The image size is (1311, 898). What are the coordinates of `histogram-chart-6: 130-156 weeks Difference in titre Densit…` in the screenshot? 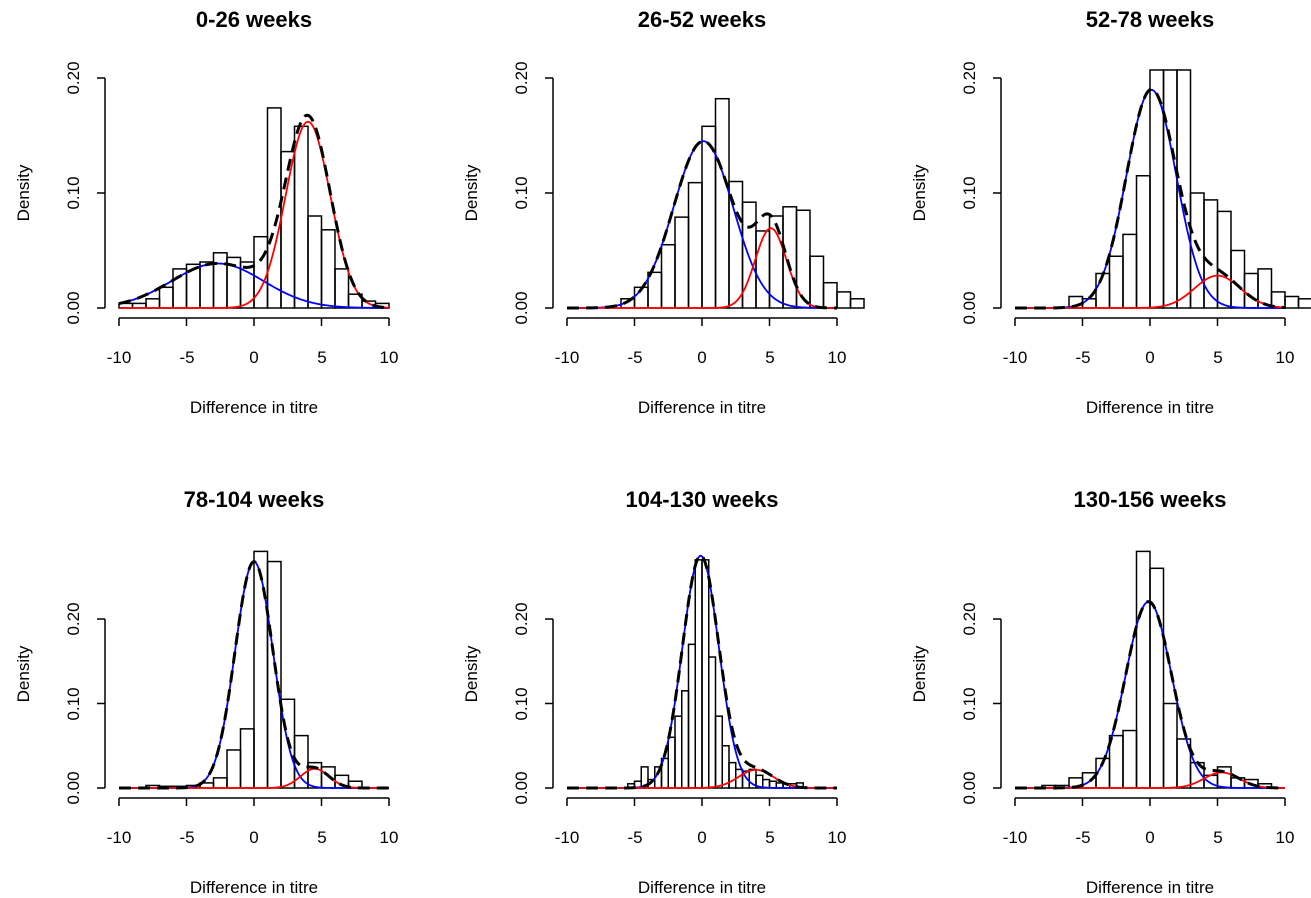 It's located at (1102, 692).